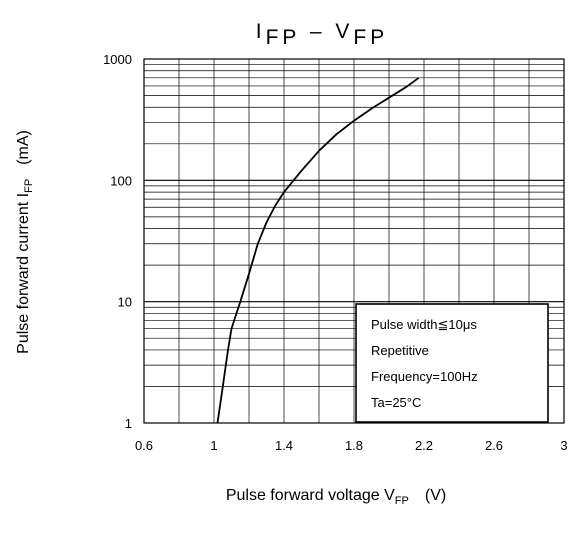 The height and width of the screenshot is (534, 572). I want to click on x-axis-label: Pulse forward voltage VFP (V), so click(336, 497).